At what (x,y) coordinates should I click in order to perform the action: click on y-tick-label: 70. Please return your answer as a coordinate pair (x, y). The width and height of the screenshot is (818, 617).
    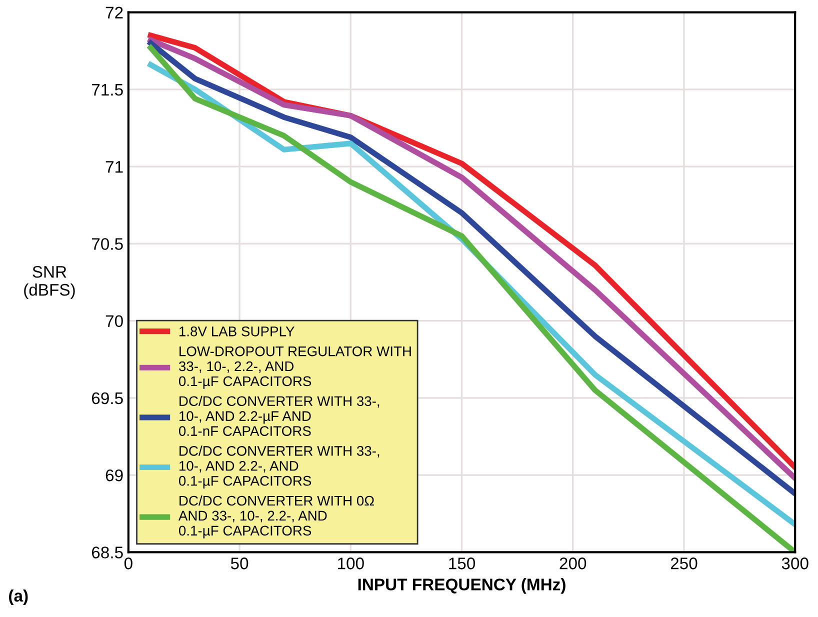
    Looking at the image, I should click on (114, 321).